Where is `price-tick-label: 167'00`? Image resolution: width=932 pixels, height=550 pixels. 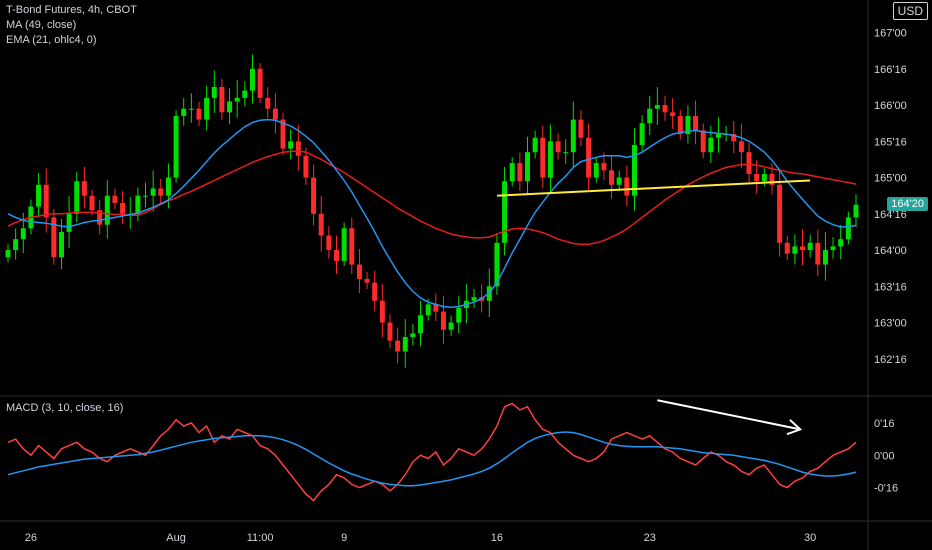 price-tick-label: 167'00 is located at coordinates (890, 34).